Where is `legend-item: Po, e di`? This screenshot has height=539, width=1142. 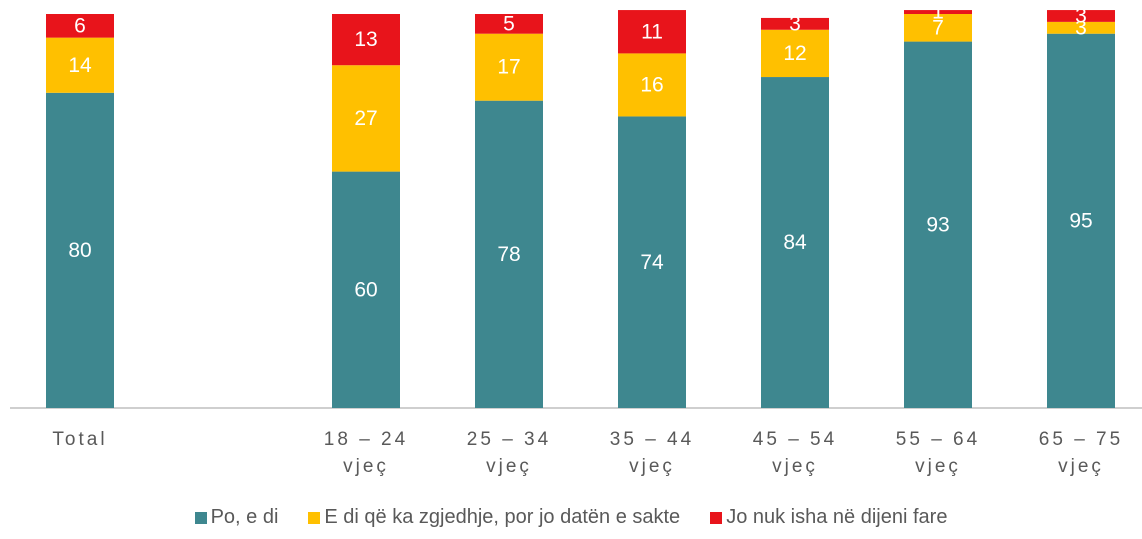 legend-item: Po, e di is located at coordinates (236, 517).